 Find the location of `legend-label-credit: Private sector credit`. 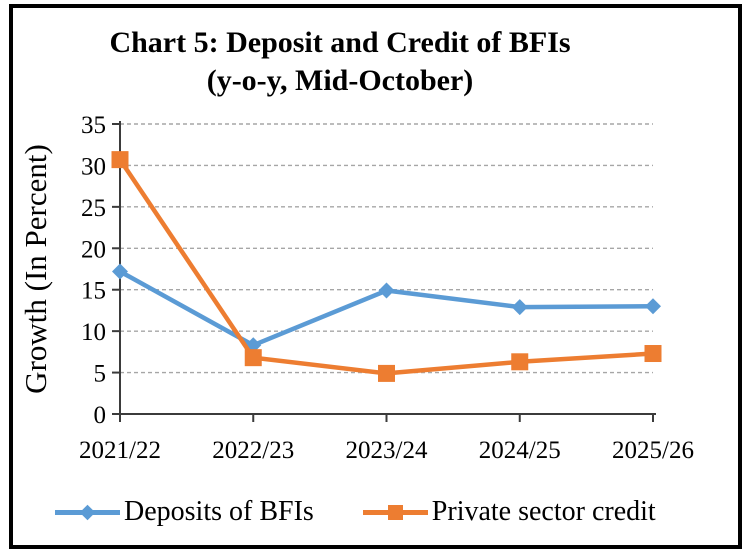

legend-label-credit: Private sector credit is located at coordinates (543, 511).